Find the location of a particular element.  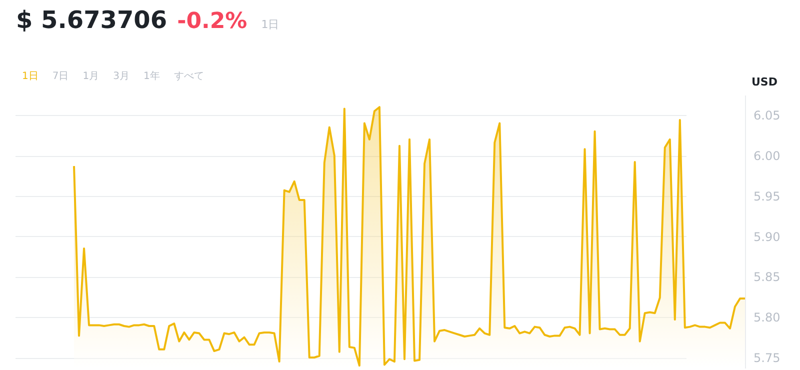

text: すべて is located at coordinates (189, 76).